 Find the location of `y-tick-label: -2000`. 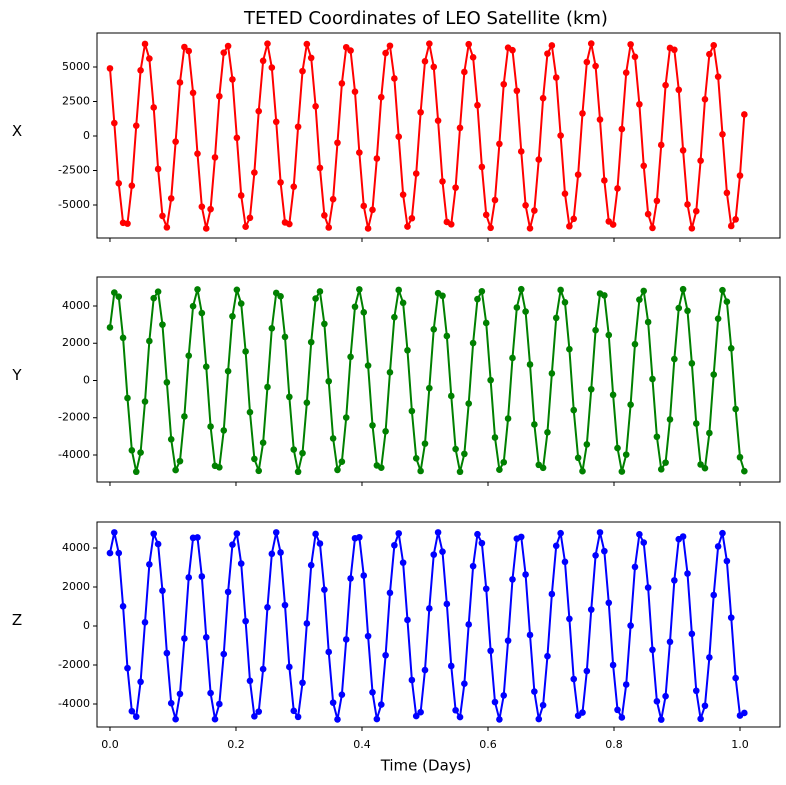

y-tick-label: -2000 is located at coordinates (74, 417).